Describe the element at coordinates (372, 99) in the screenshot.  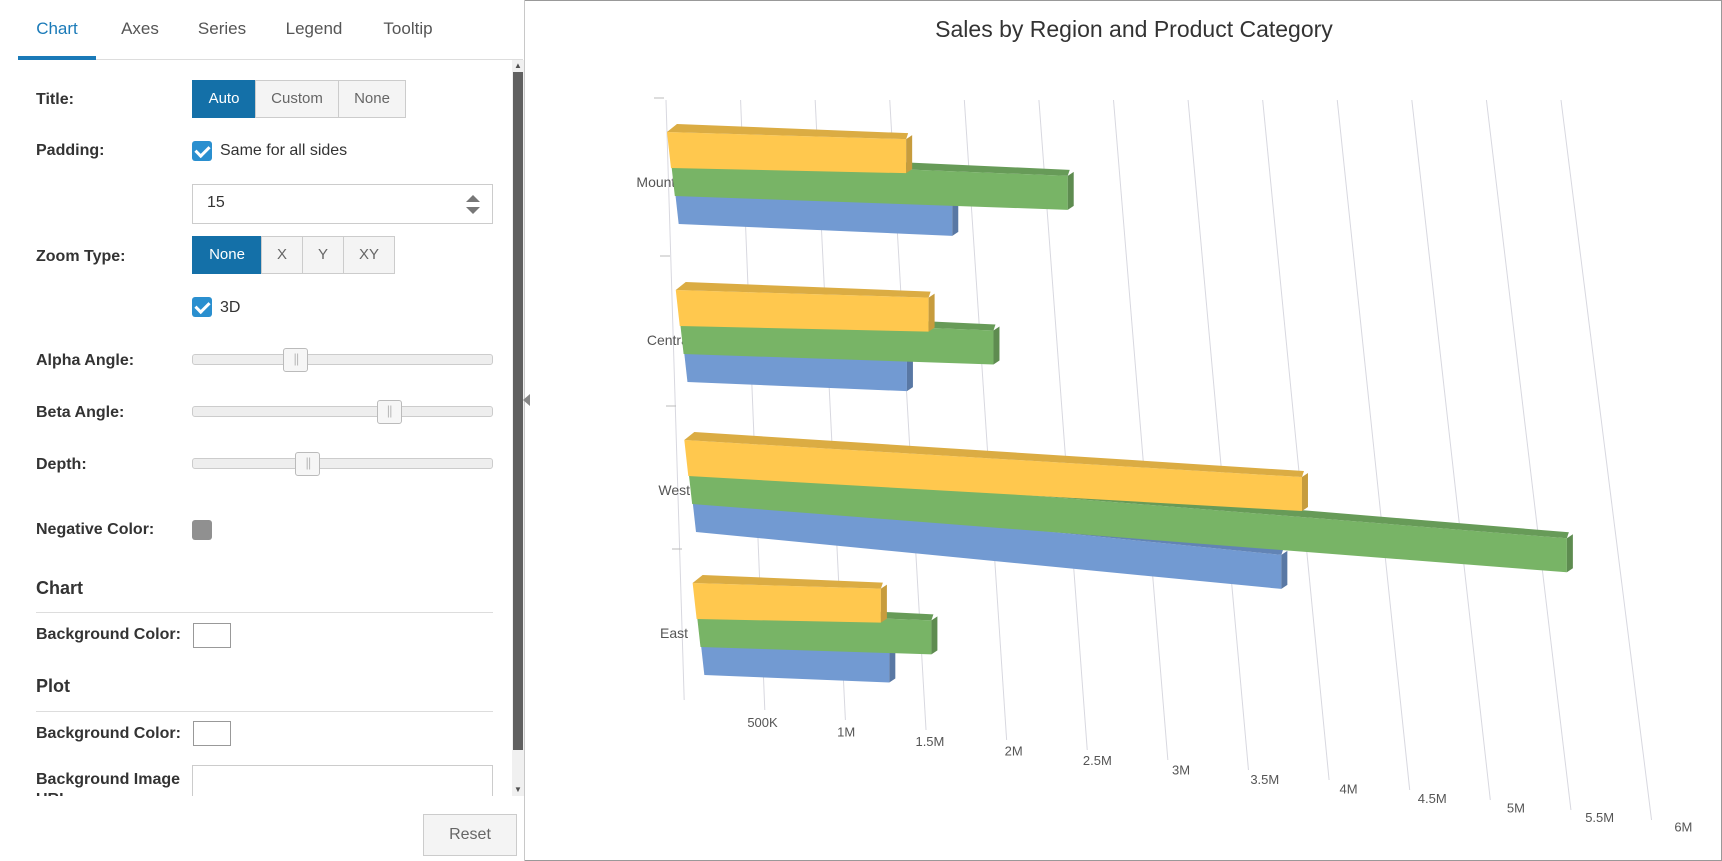
I see `title-none-button: None` at that location.